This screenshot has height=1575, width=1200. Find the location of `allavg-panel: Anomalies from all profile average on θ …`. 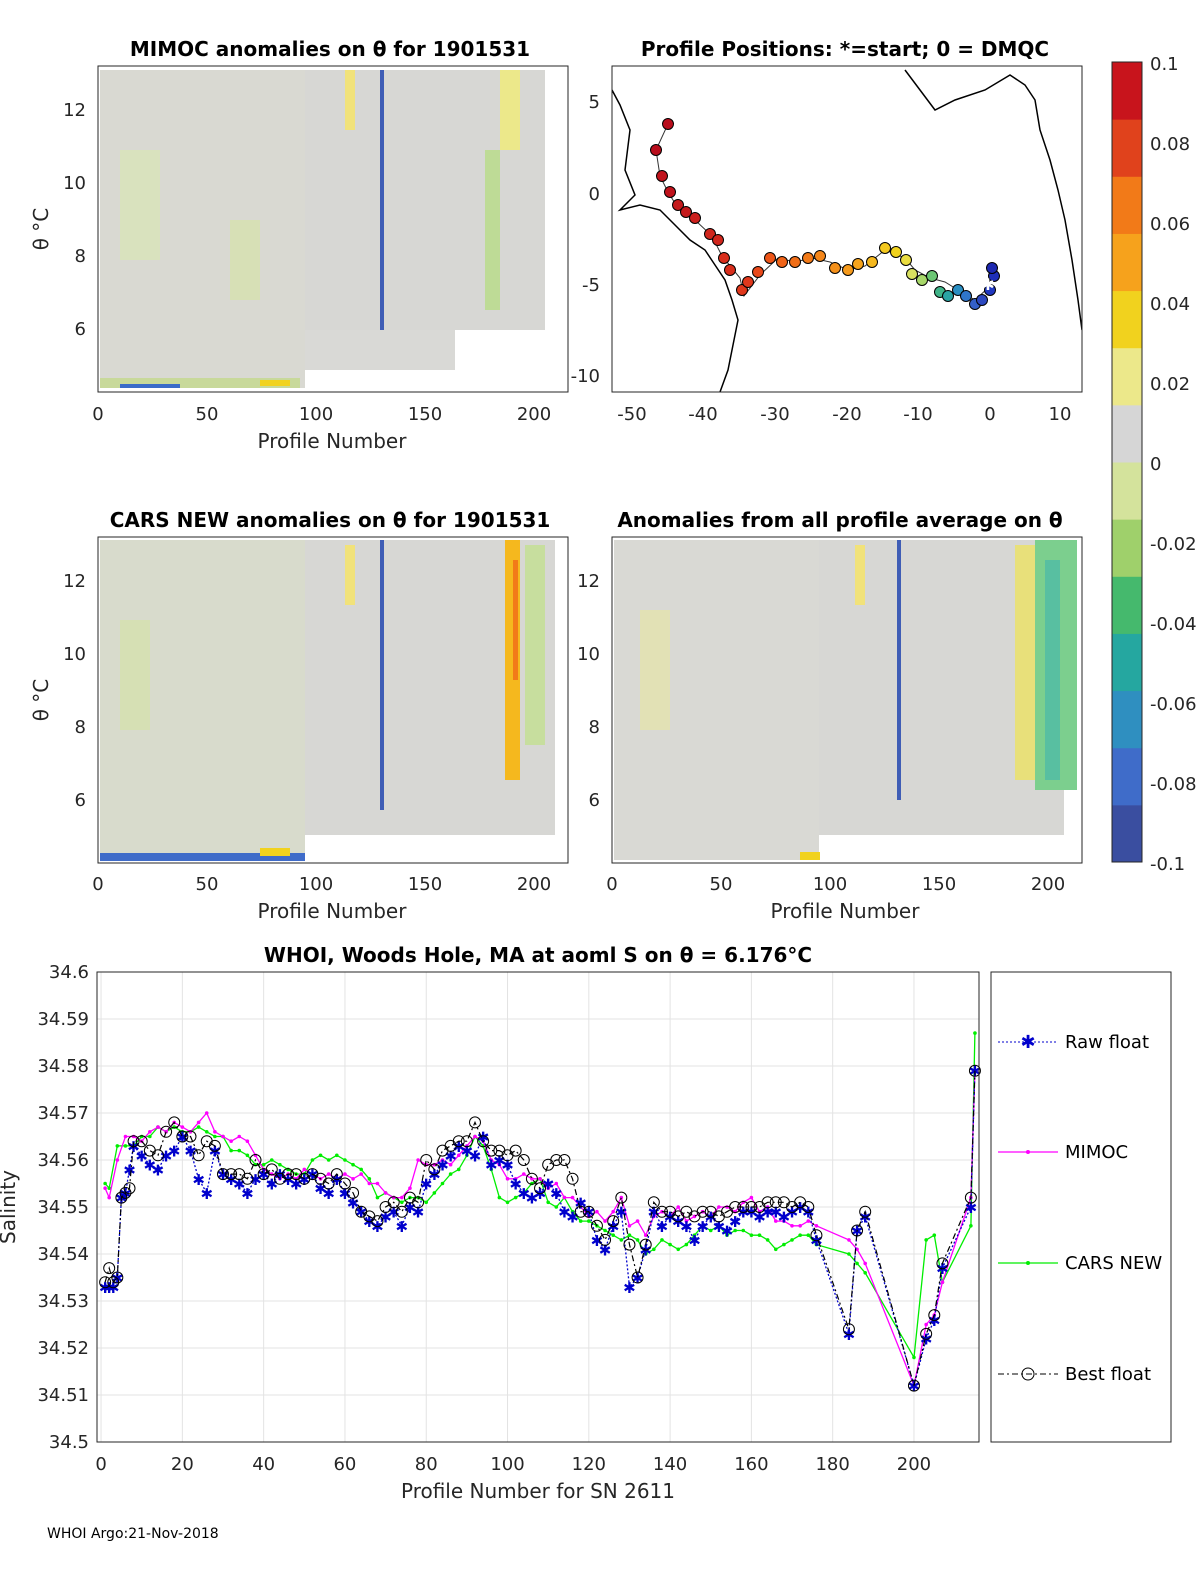

allavg-panel: Anomalies from all profile average on θ … is located at coordinates (830, 715).